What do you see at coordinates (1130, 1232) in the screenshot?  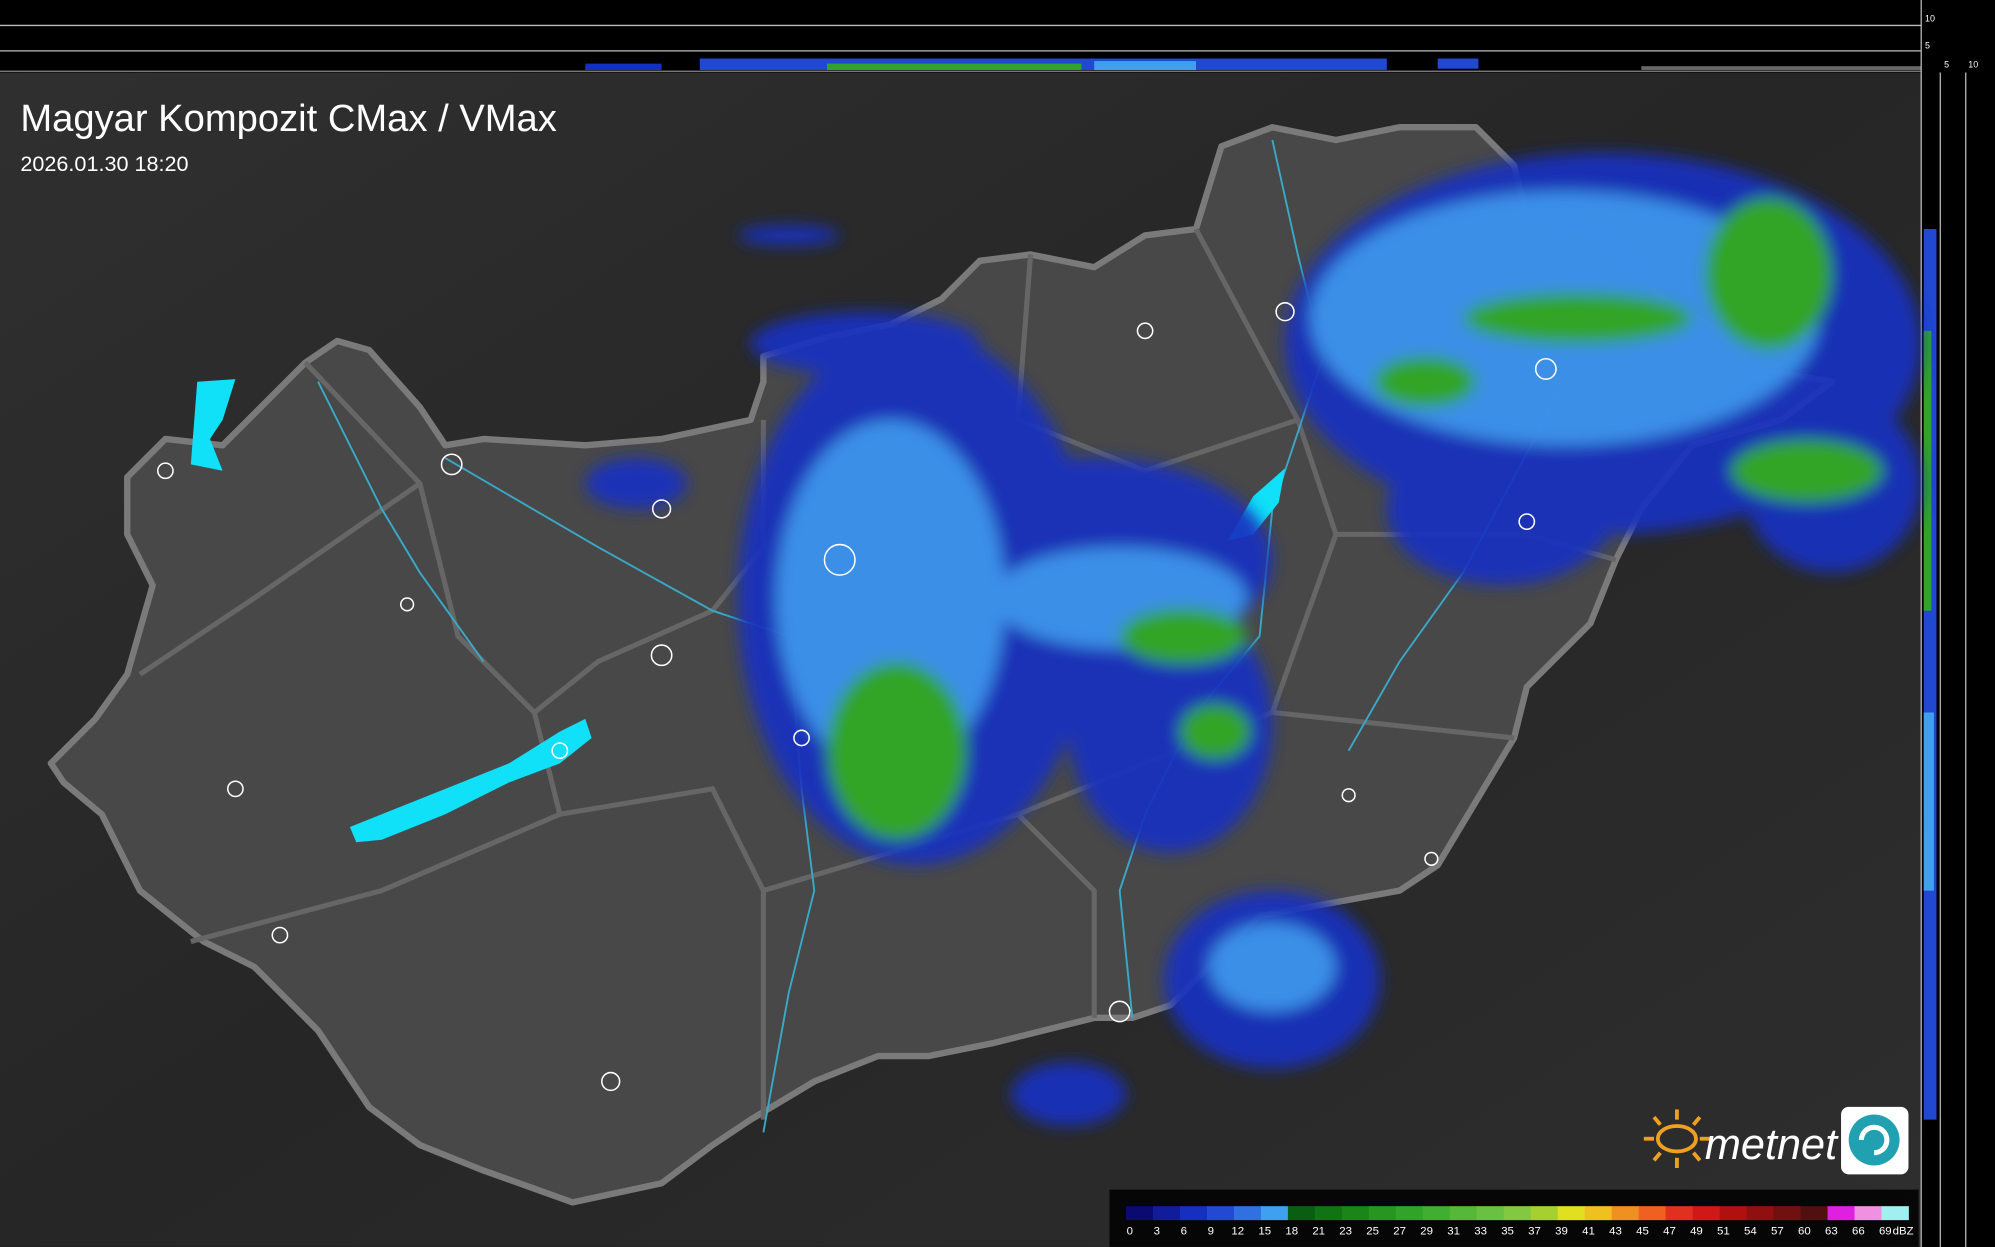 I see `legend-label: 0` at bounding box center [1130, 1232].